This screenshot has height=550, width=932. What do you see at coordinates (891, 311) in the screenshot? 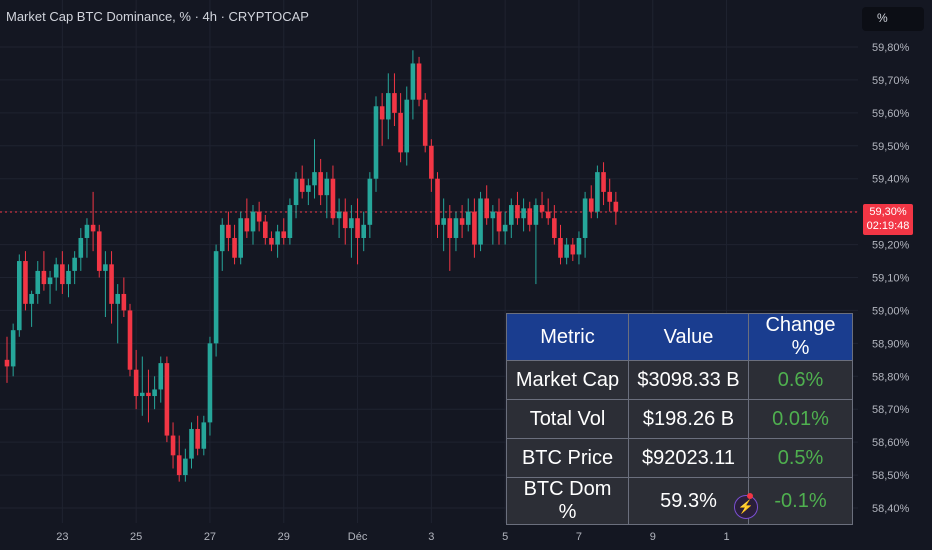
I see `y-tick-label: 59,00%` at bounding box center [891, 311].